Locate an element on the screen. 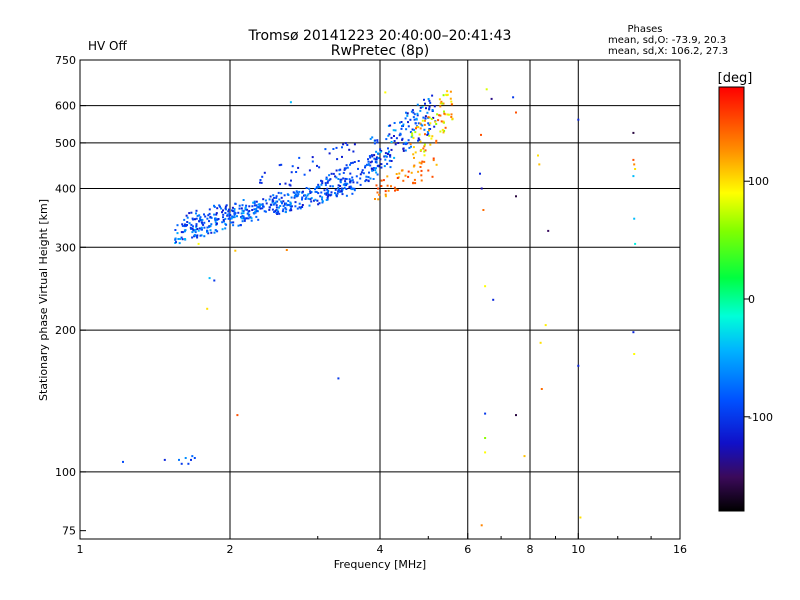  x-tick-label: 2 is located at coordinates (230, 549).